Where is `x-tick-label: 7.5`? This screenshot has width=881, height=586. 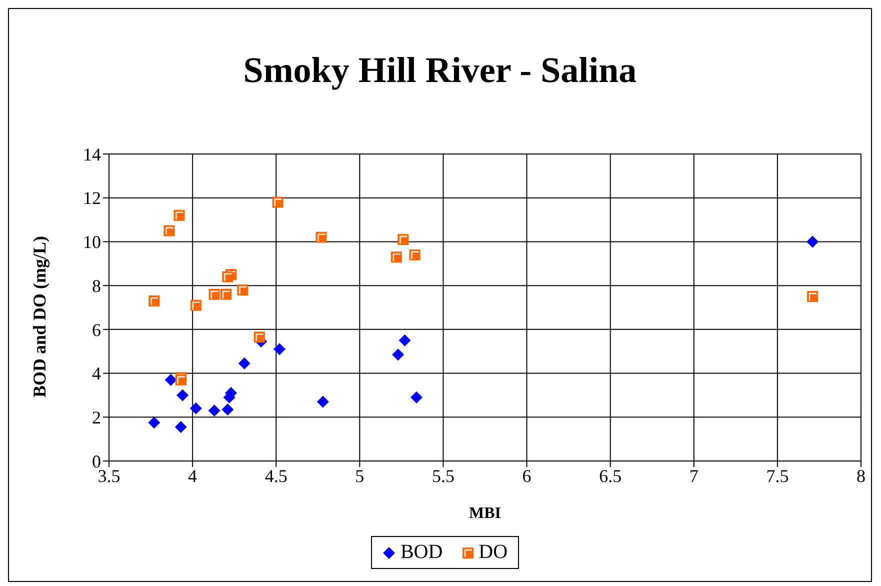
x-tick-label: 7.5 is located at coordinates (777, 476).